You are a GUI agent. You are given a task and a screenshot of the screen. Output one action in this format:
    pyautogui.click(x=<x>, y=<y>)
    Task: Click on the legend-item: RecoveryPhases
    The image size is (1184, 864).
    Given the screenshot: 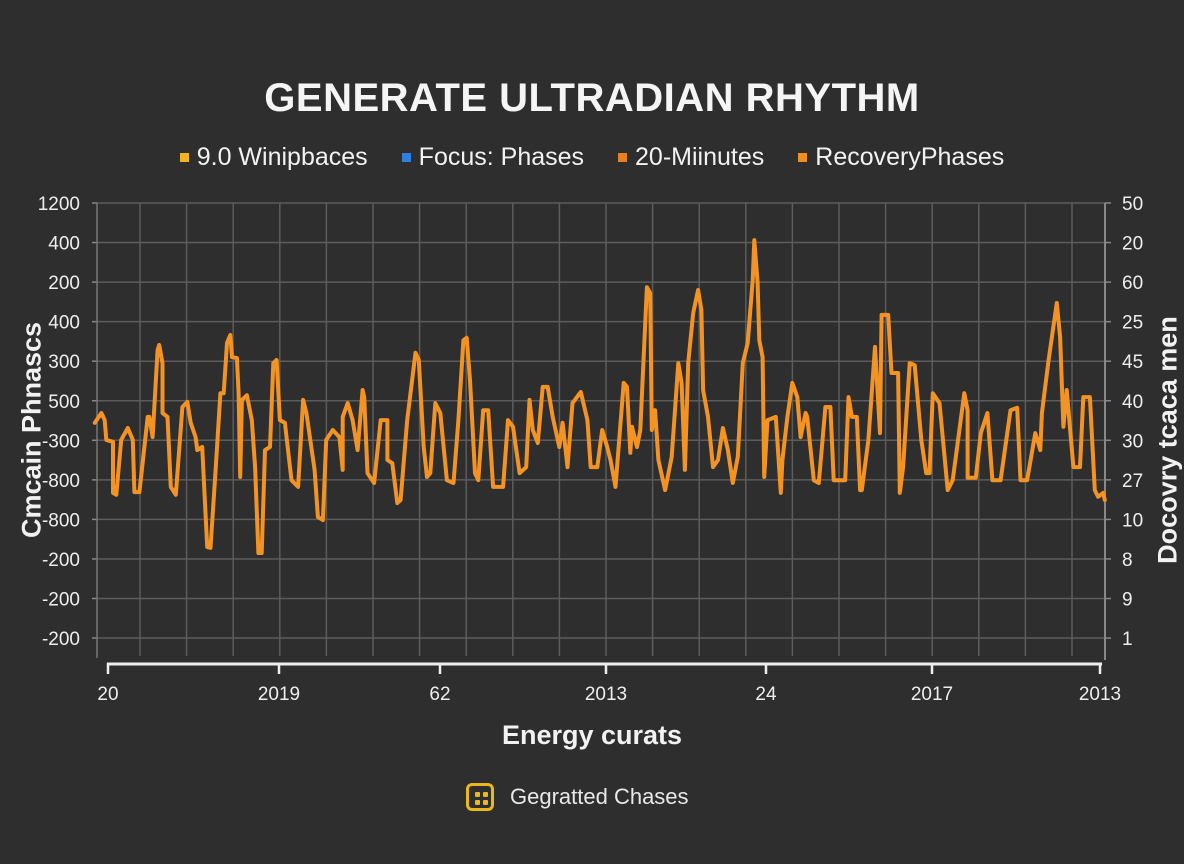 What is the action you would take?
    pyautogui.click(x=901, y=157)
    